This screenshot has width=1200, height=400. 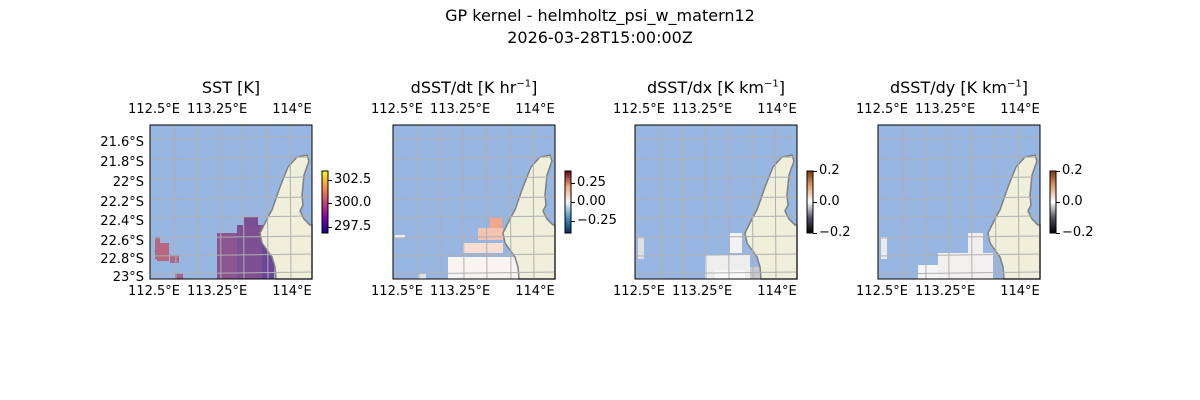 I want to click on panel-title-text: SST [K], so click(x=231, y=87).